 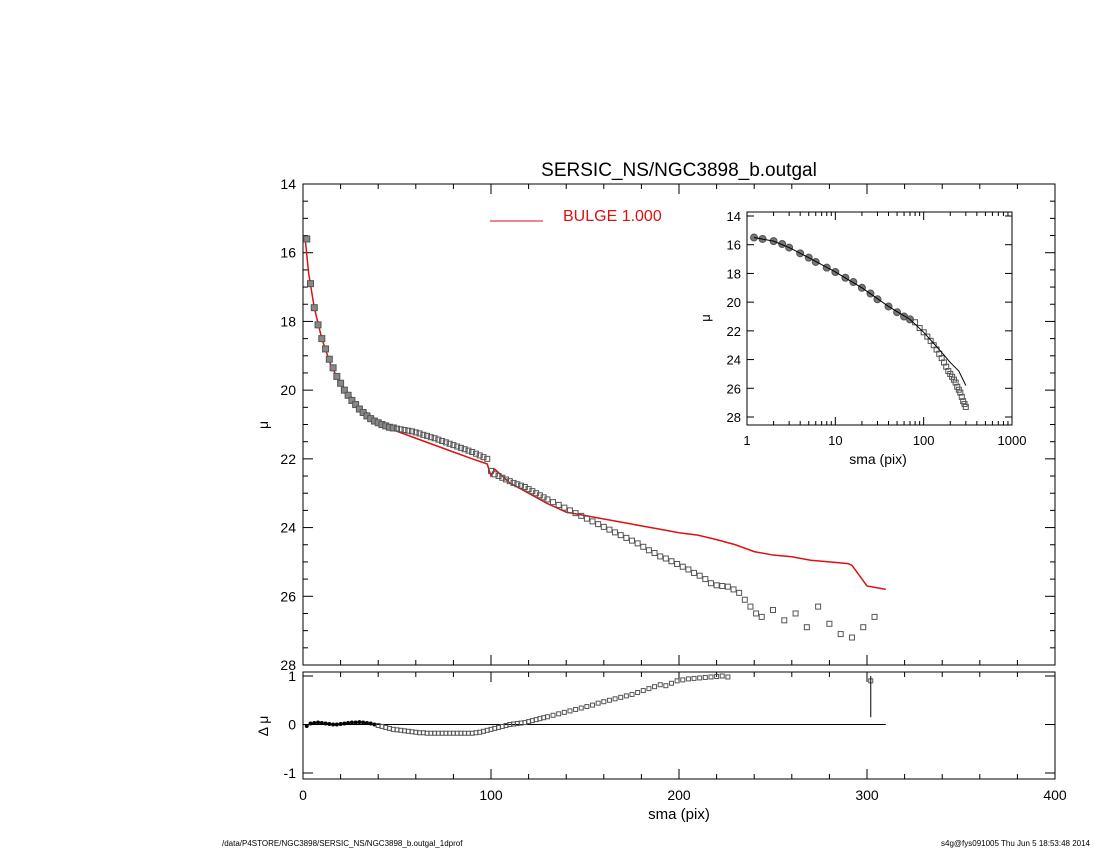 I want to click on inset-y-axis-ticks: 14 16 18 20 22 24 26 28, so click(x=869, y=317).